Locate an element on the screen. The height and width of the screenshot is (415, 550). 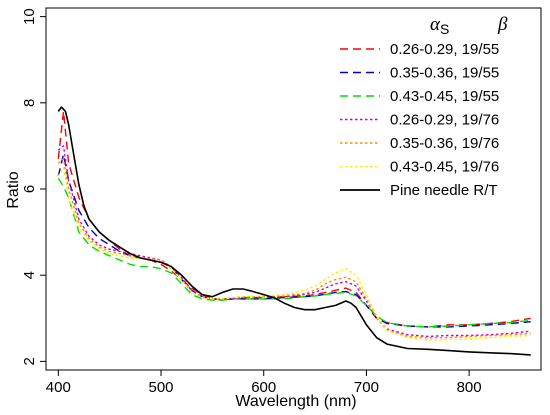
y-tick-label: 8 is located at coordinates (29, 103).